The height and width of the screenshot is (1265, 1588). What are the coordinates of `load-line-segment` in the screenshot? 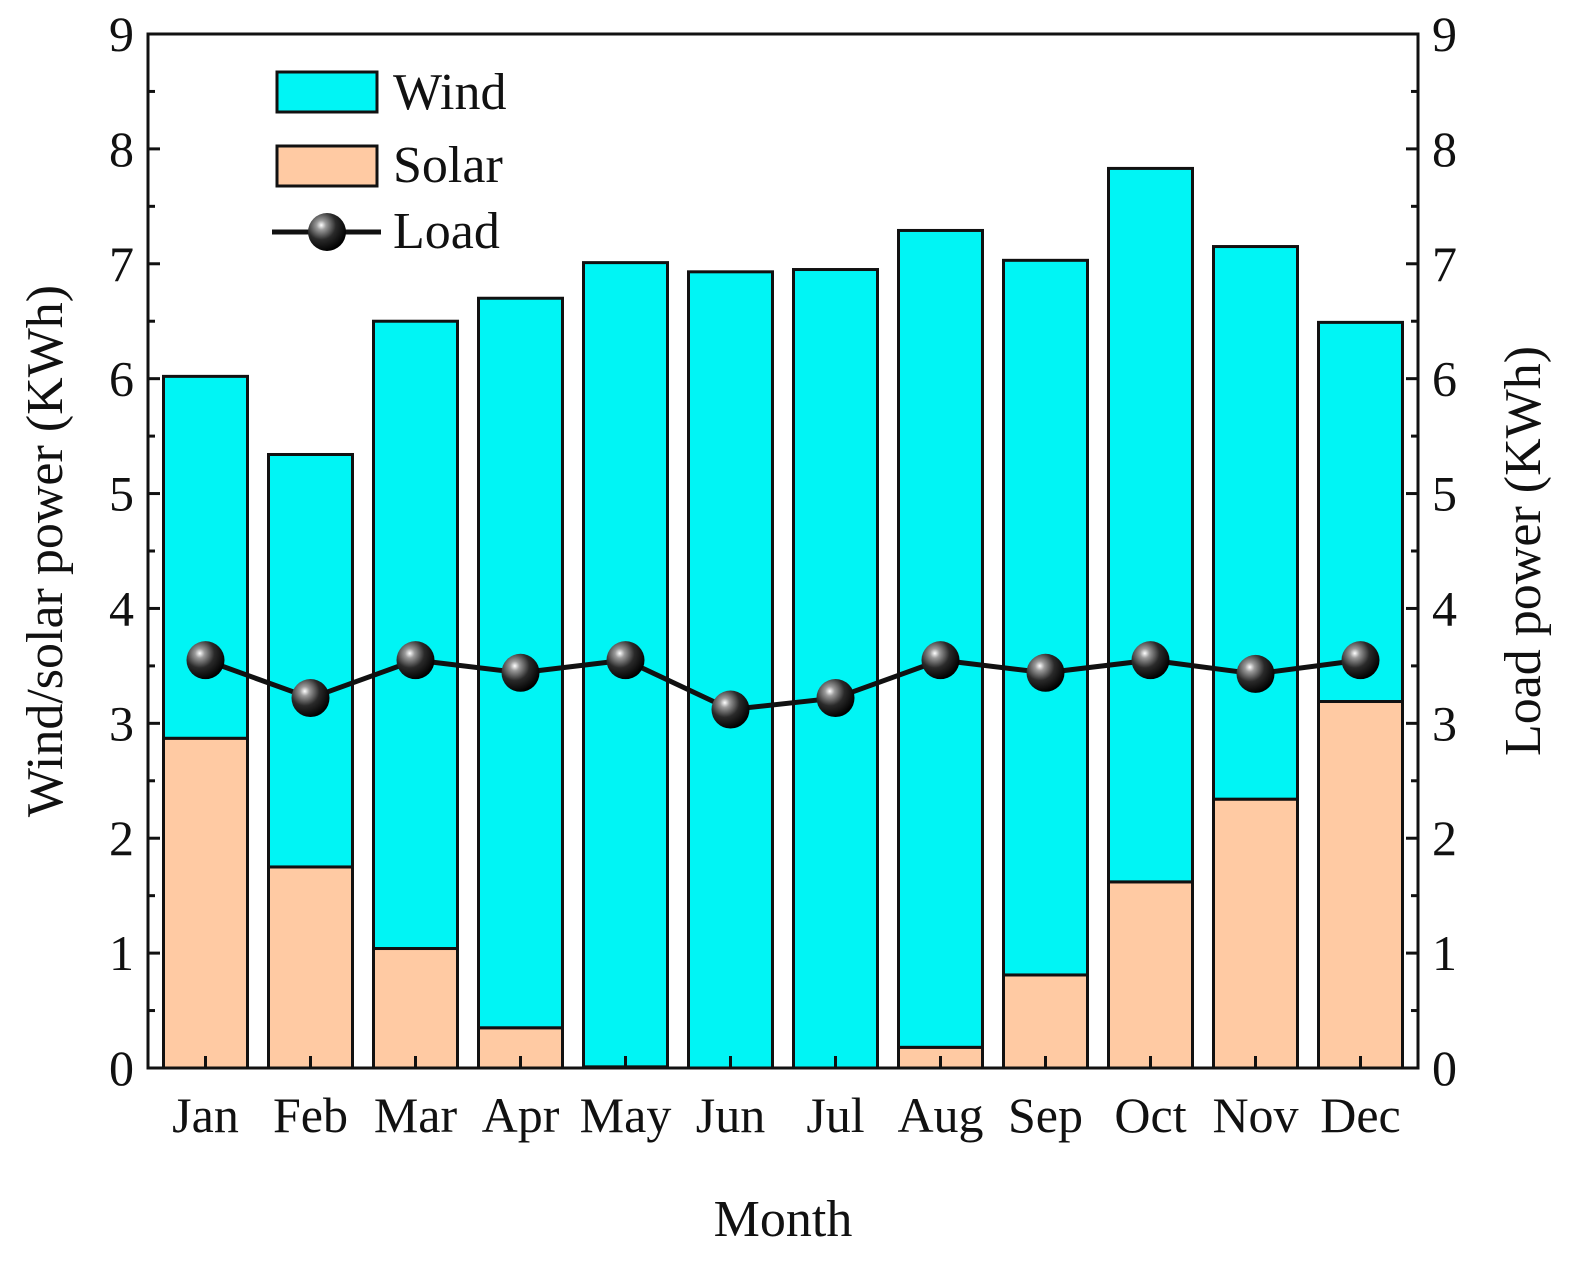 It's located at (678, 684).